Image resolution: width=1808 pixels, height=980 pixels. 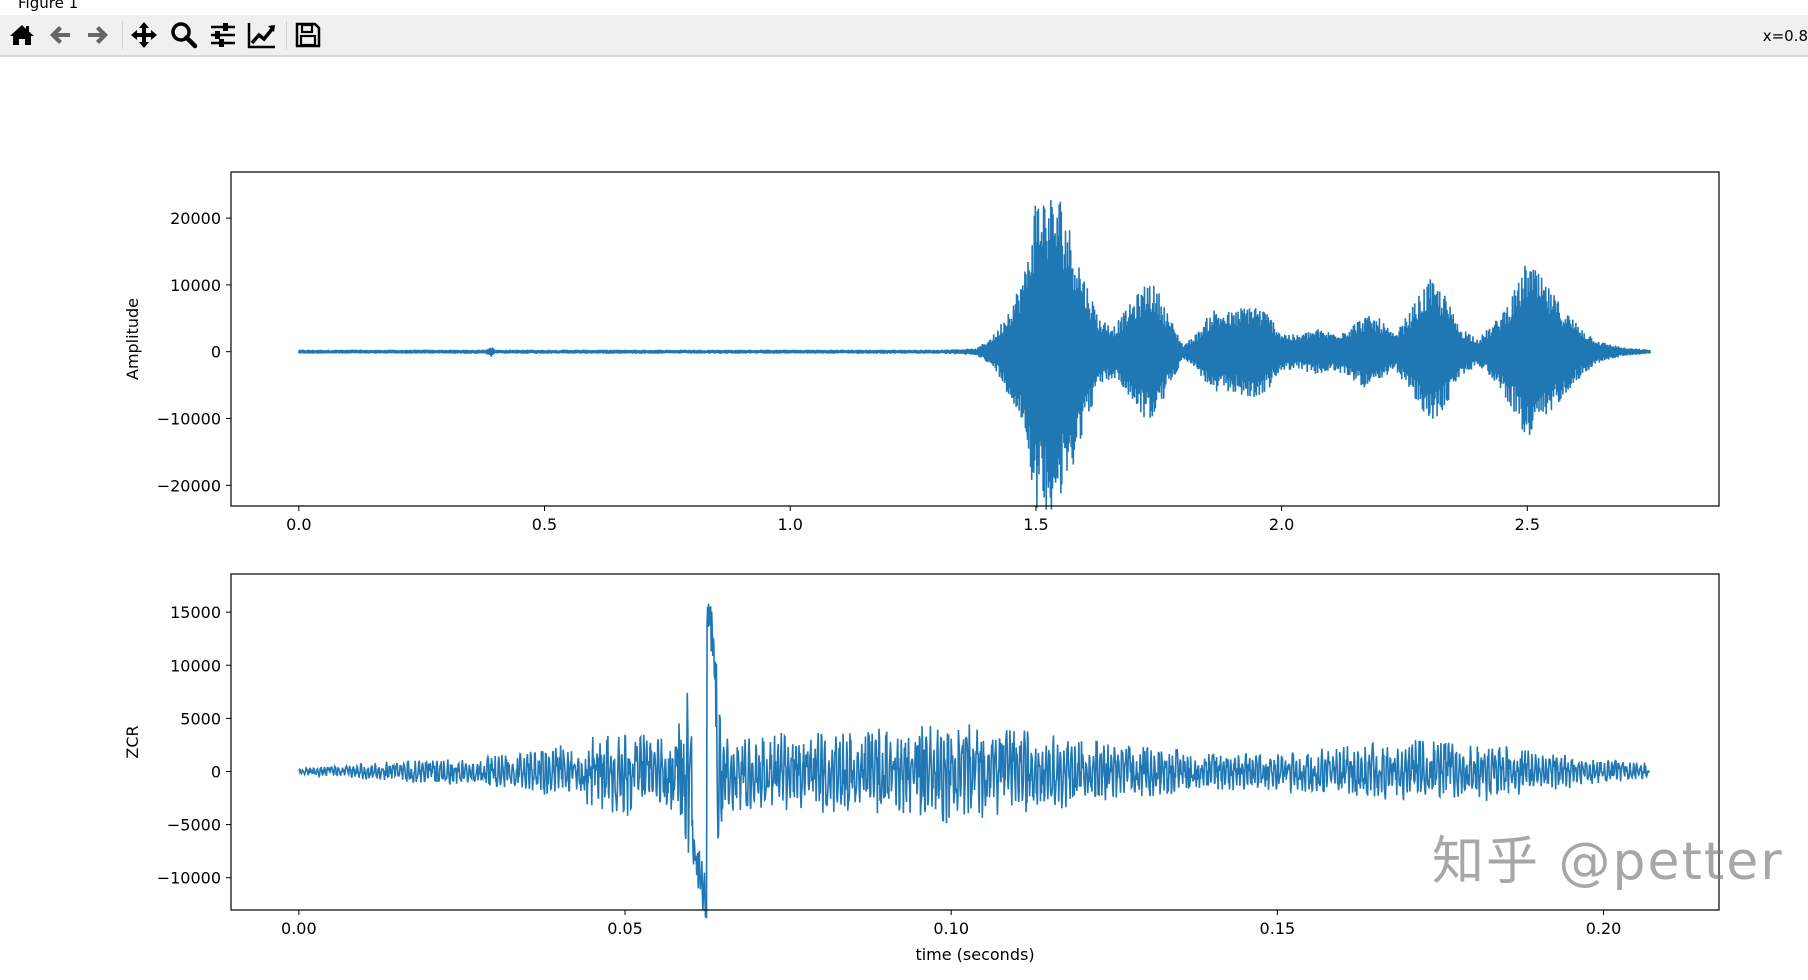 What do you see at coordinates (194, 825) in the screenshot?
I see `y-tick-label: −5000` at bounding box center [194, 825].